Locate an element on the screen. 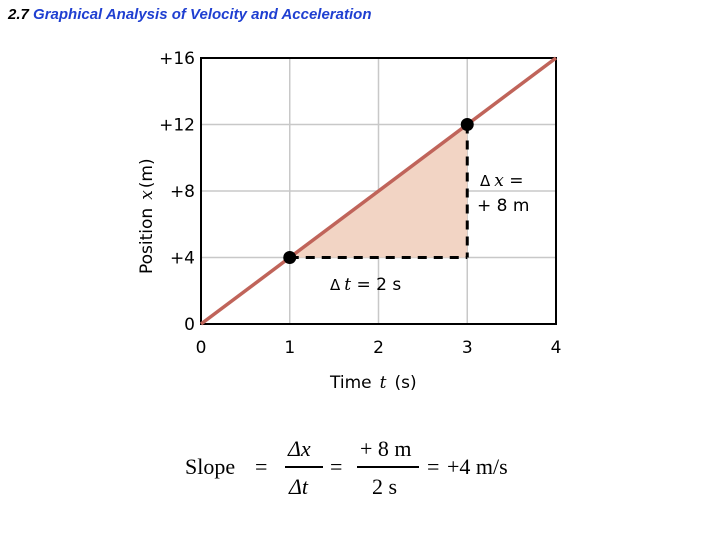 The height and width of the screenshot is (546, 728). delta-x-value: + 8 m is located at coordinates (503, 206).